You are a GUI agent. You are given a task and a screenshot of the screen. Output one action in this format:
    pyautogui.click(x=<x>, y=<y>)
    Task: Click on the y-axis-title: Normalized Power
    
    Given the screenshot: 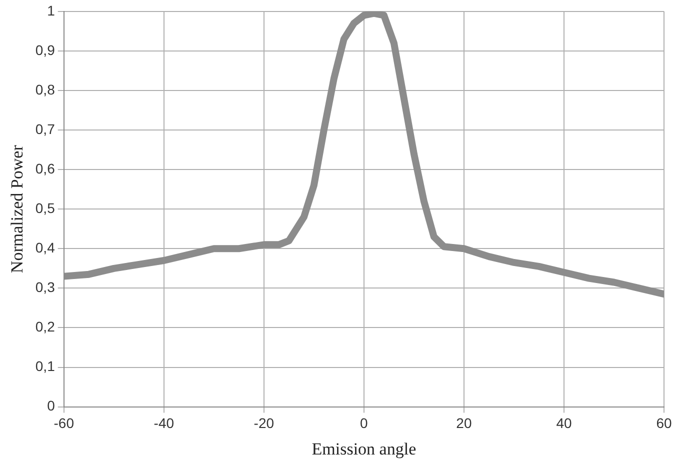 What is the action you would take?
    pyautogui.click(x=17, y=209)
    